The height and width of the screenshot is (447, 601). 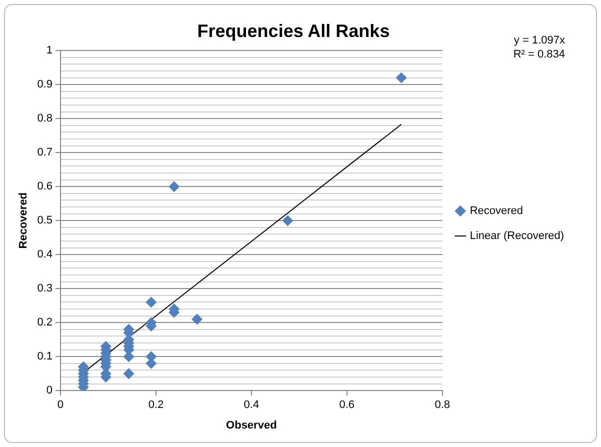 What do you see at coordinates (24, 220) in the screenshot?
I see `y-axis-title: Recovered` at bounding box center [24, 220].